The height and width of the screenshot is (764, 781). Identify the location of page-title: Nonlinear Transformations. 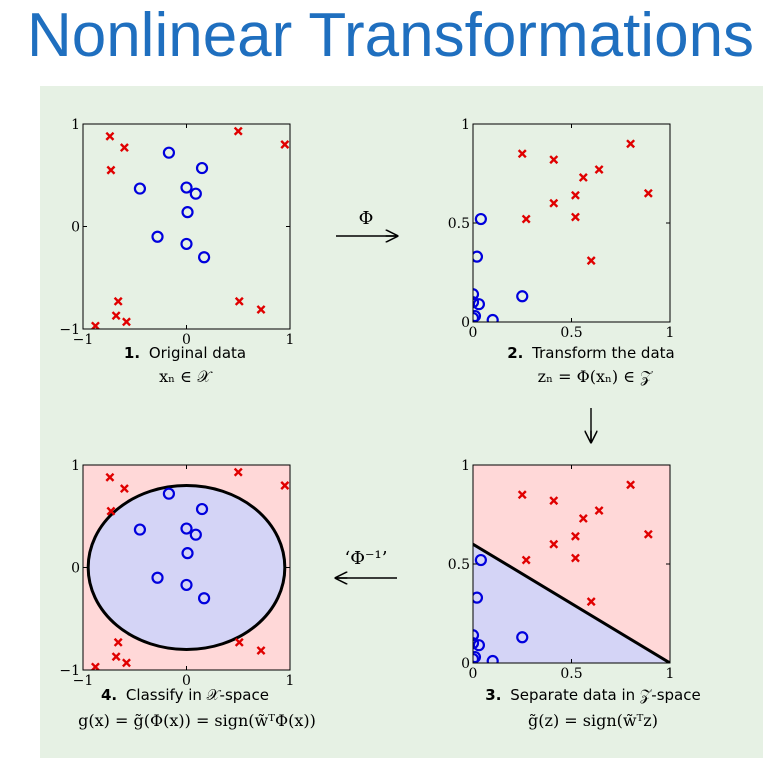
(390, 35).